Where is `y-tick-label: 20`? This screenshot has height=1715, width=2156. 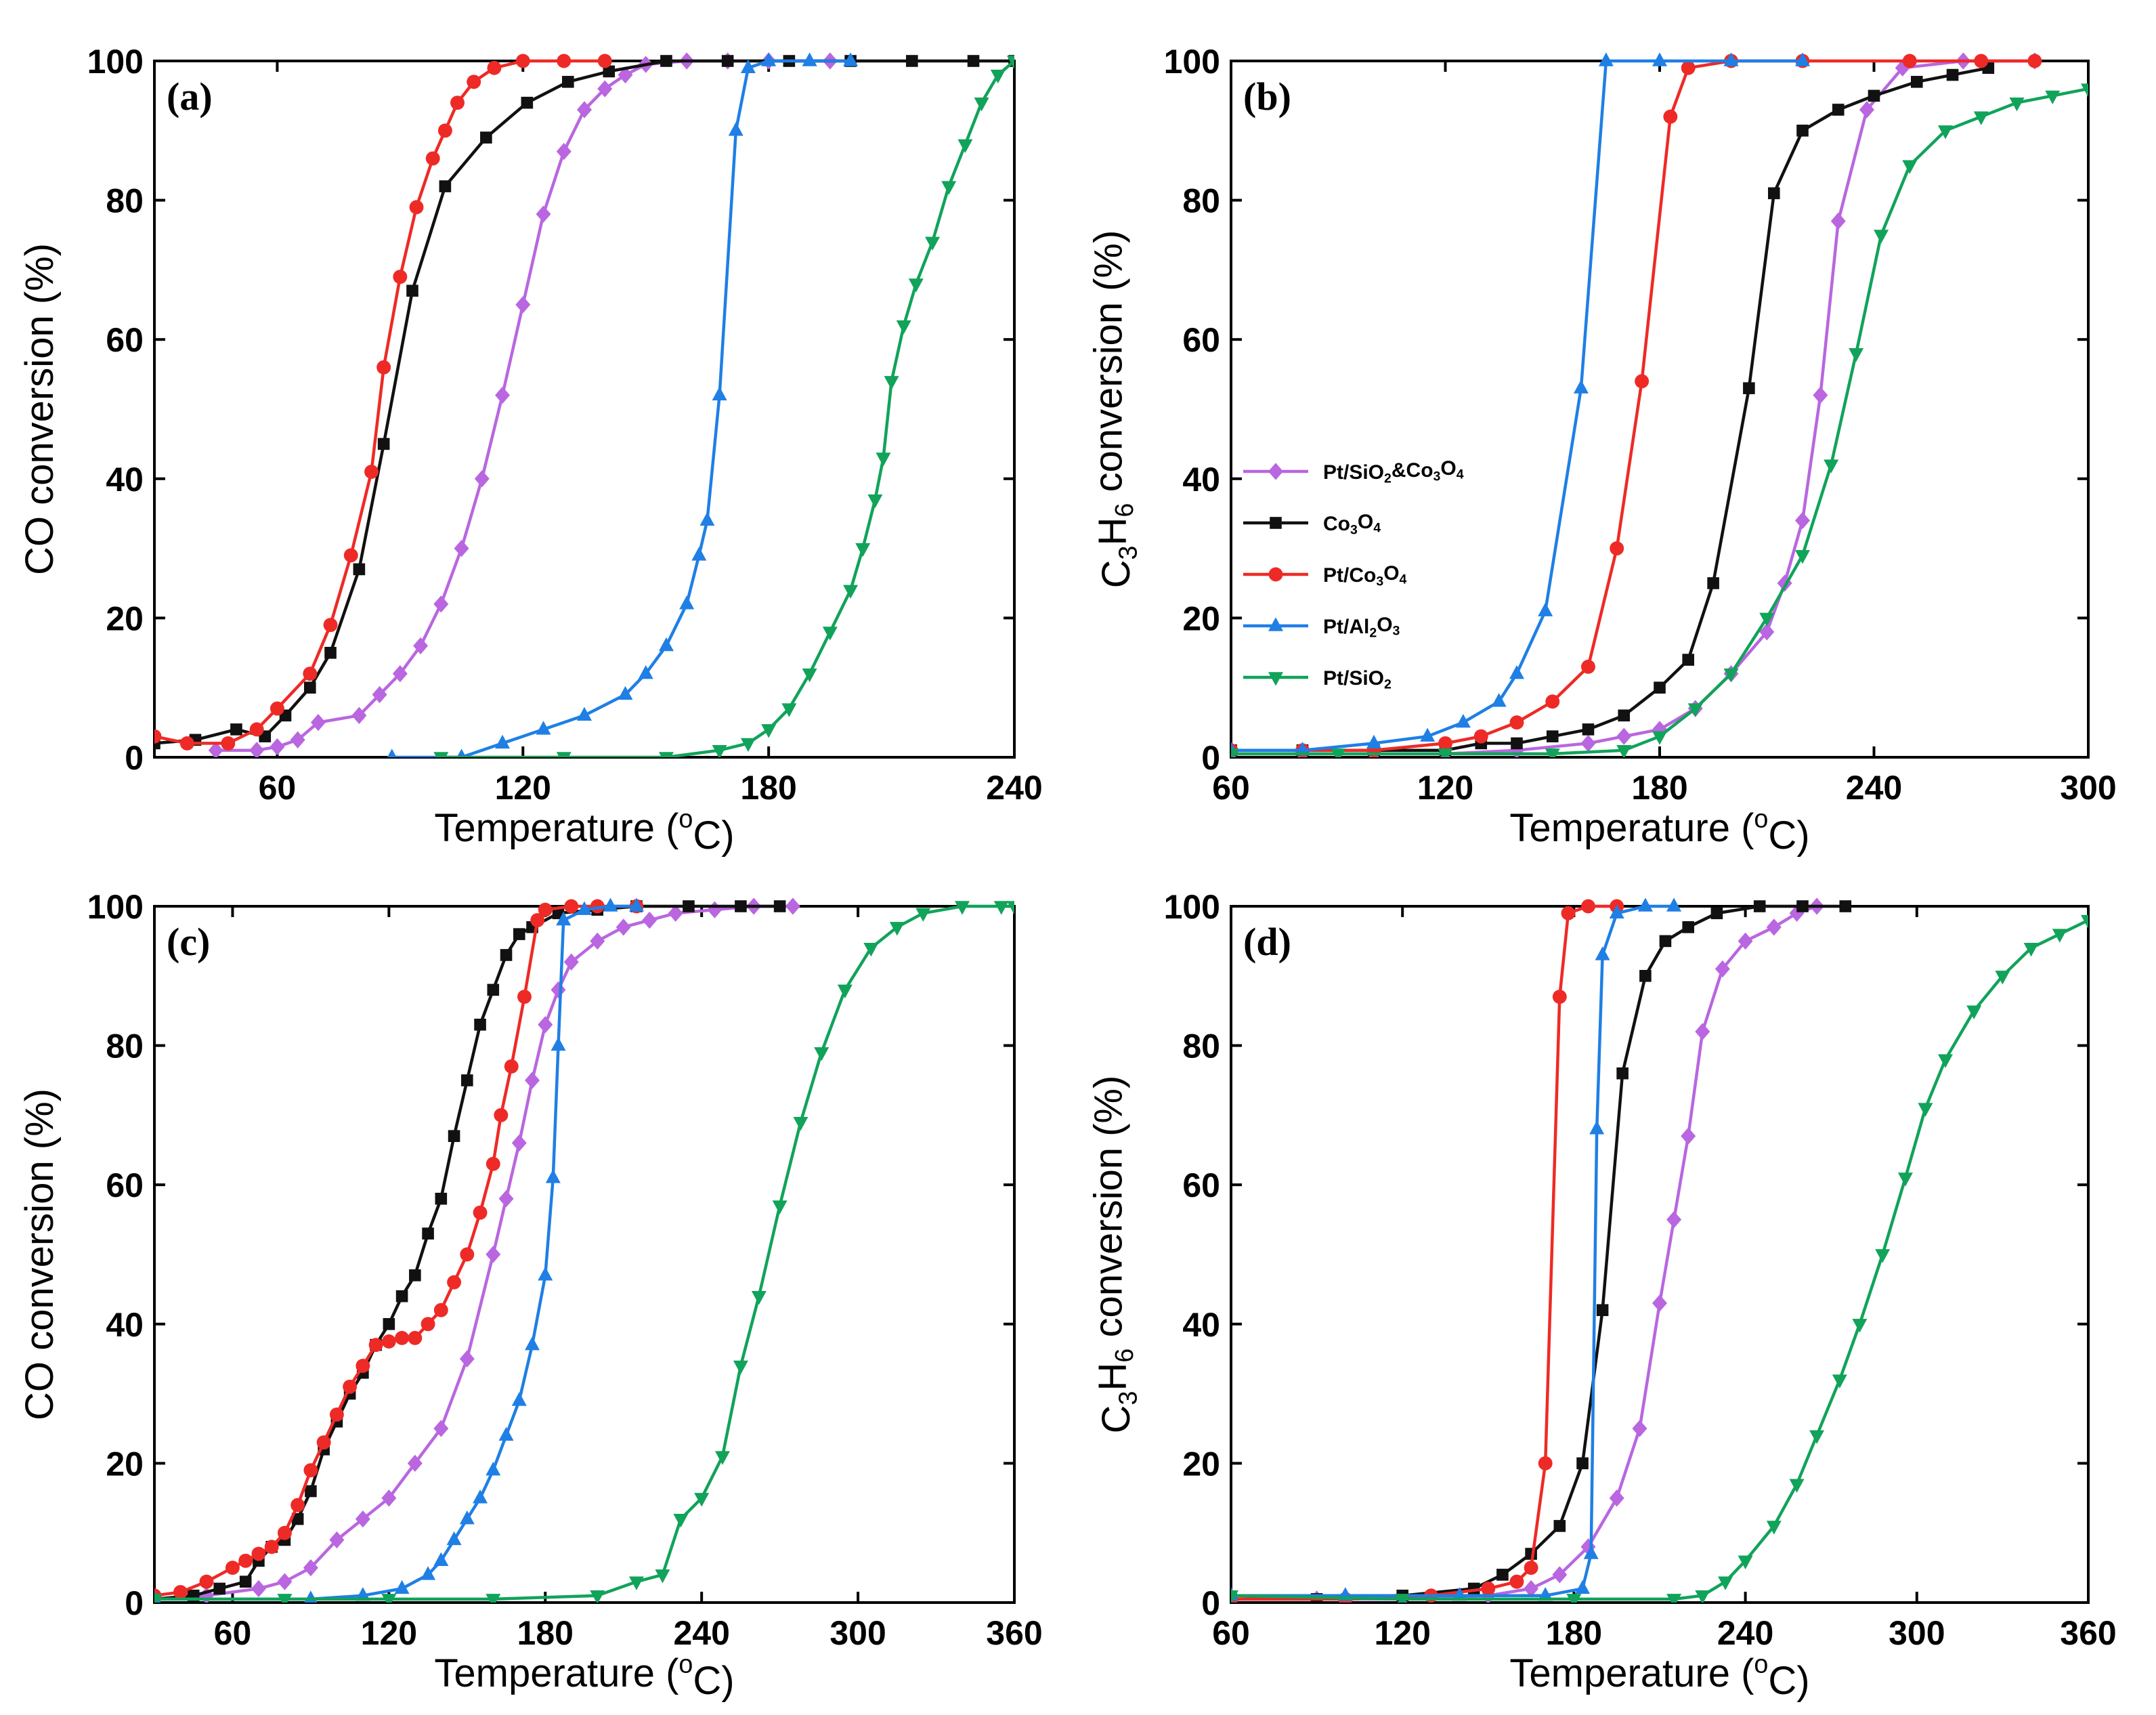
y-tick-label: 20 is located at coordinates (125, 618).